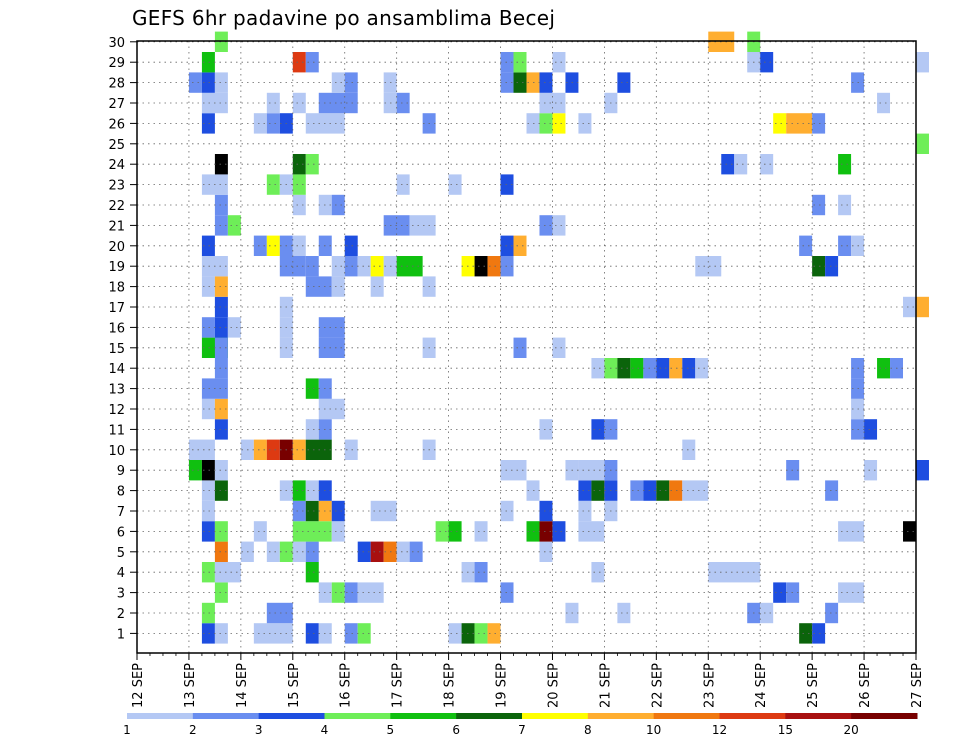 This screenshot has height=742, width=960. I want to click on y-tick-label: 12, so click(116, 410).